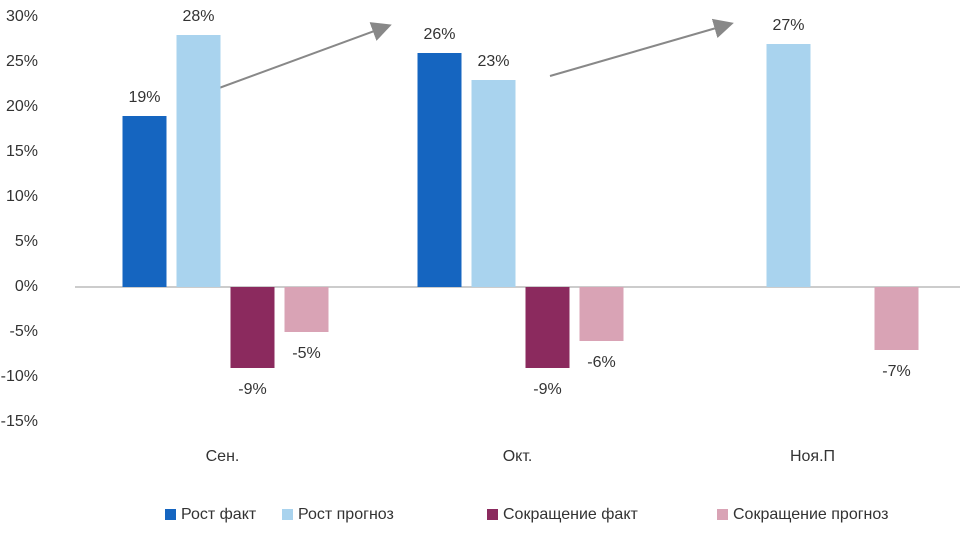 This screenshot has width=968, height=549. What do you see at coordinates (144, 97) in the screenshot?
I see `data-label: 19%` at bounding box center [144, 97].